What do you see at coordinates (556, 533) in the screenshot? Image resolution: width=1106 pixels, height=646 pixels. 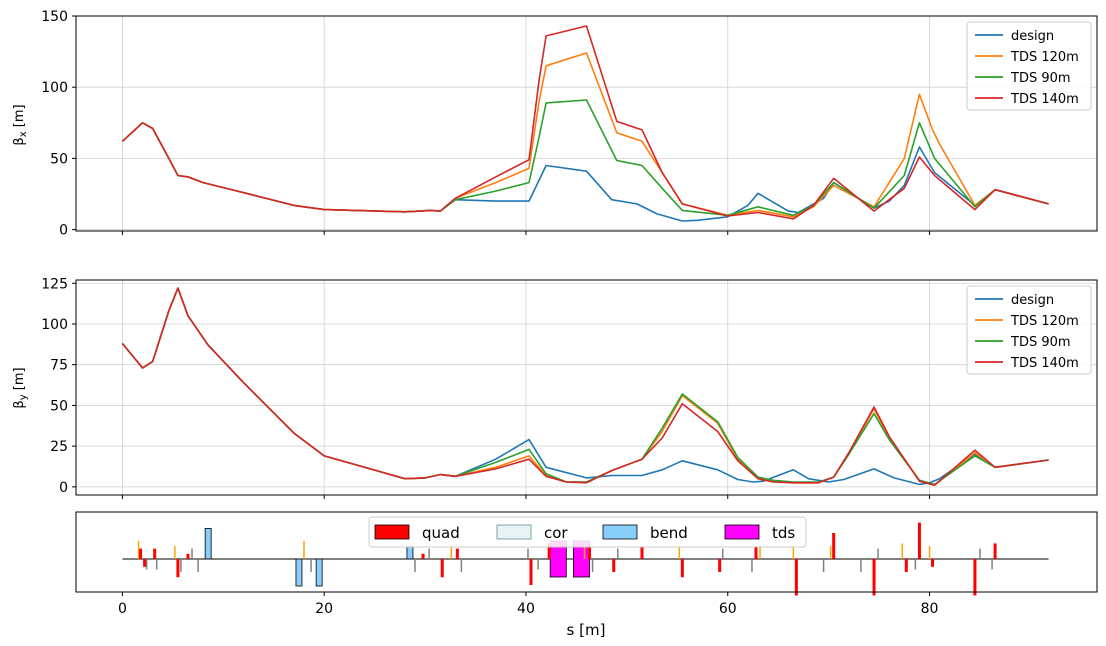 I see `legend-label-cor: cor` at bounding box center [556, 533].